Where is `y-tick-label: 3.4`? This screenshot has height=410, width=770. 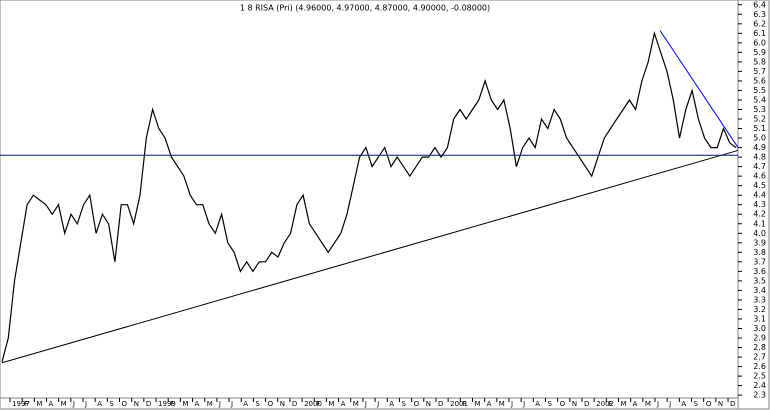
y-tick-label: 3.4 is located at coordinates (759, 290).